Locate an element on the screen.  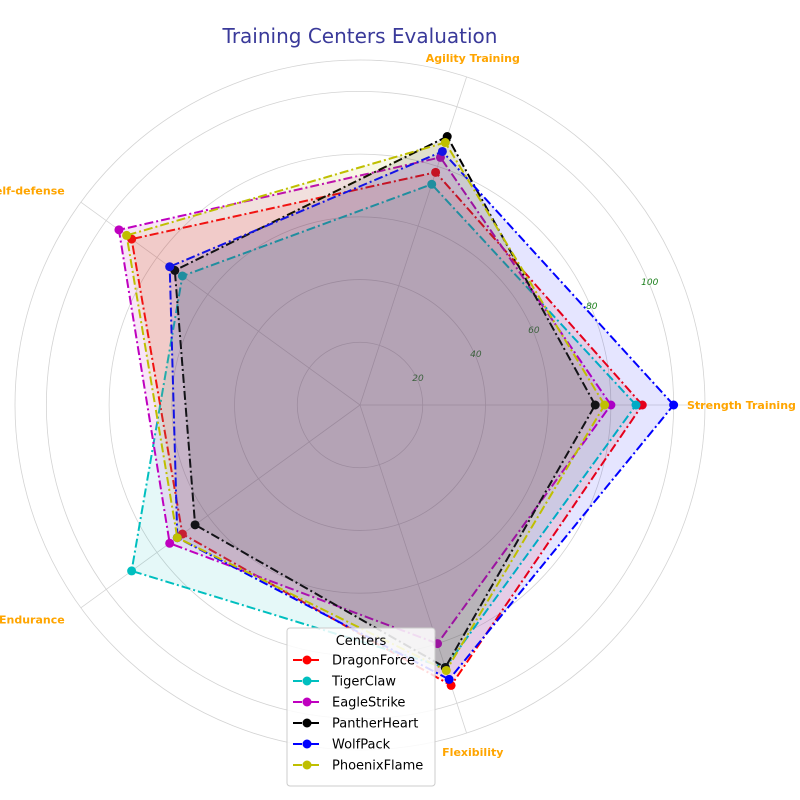
legend-item: TigerClaw is located at coordinates (344, 682).